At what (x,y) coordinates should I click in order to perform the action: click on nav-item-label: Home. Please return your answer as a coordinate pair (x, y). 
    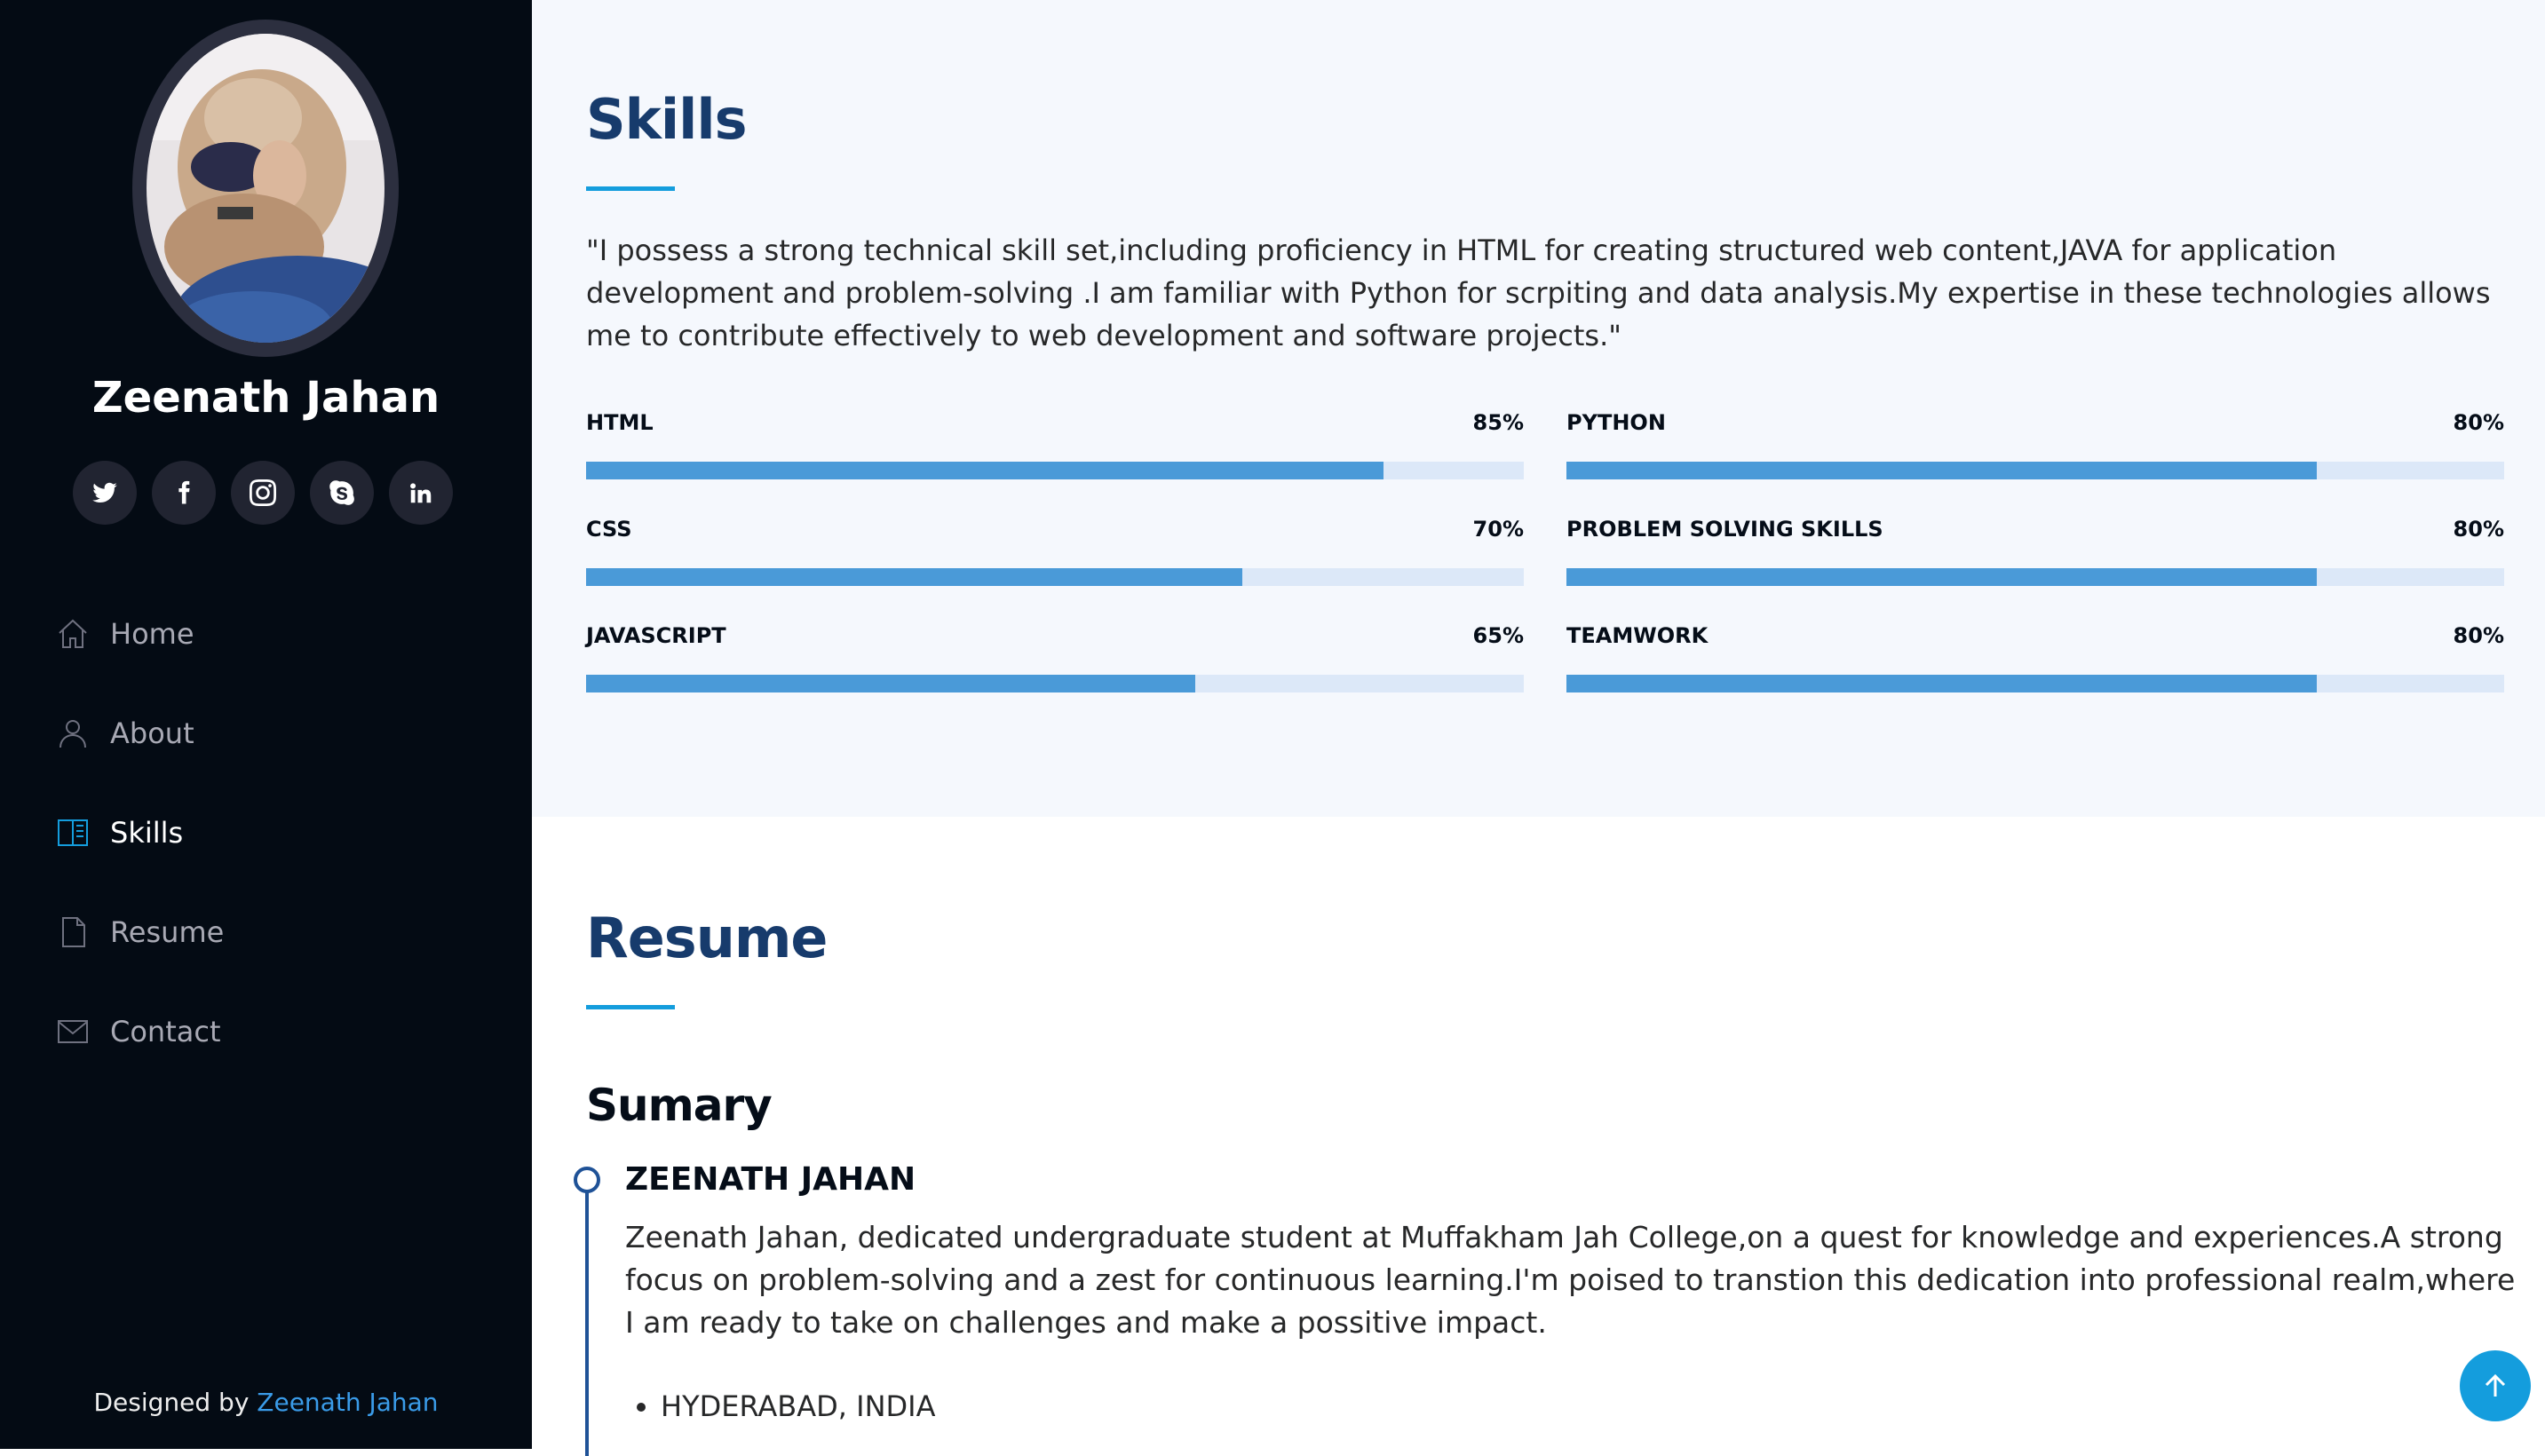
    Looking at the image, I should click on (152, 634).